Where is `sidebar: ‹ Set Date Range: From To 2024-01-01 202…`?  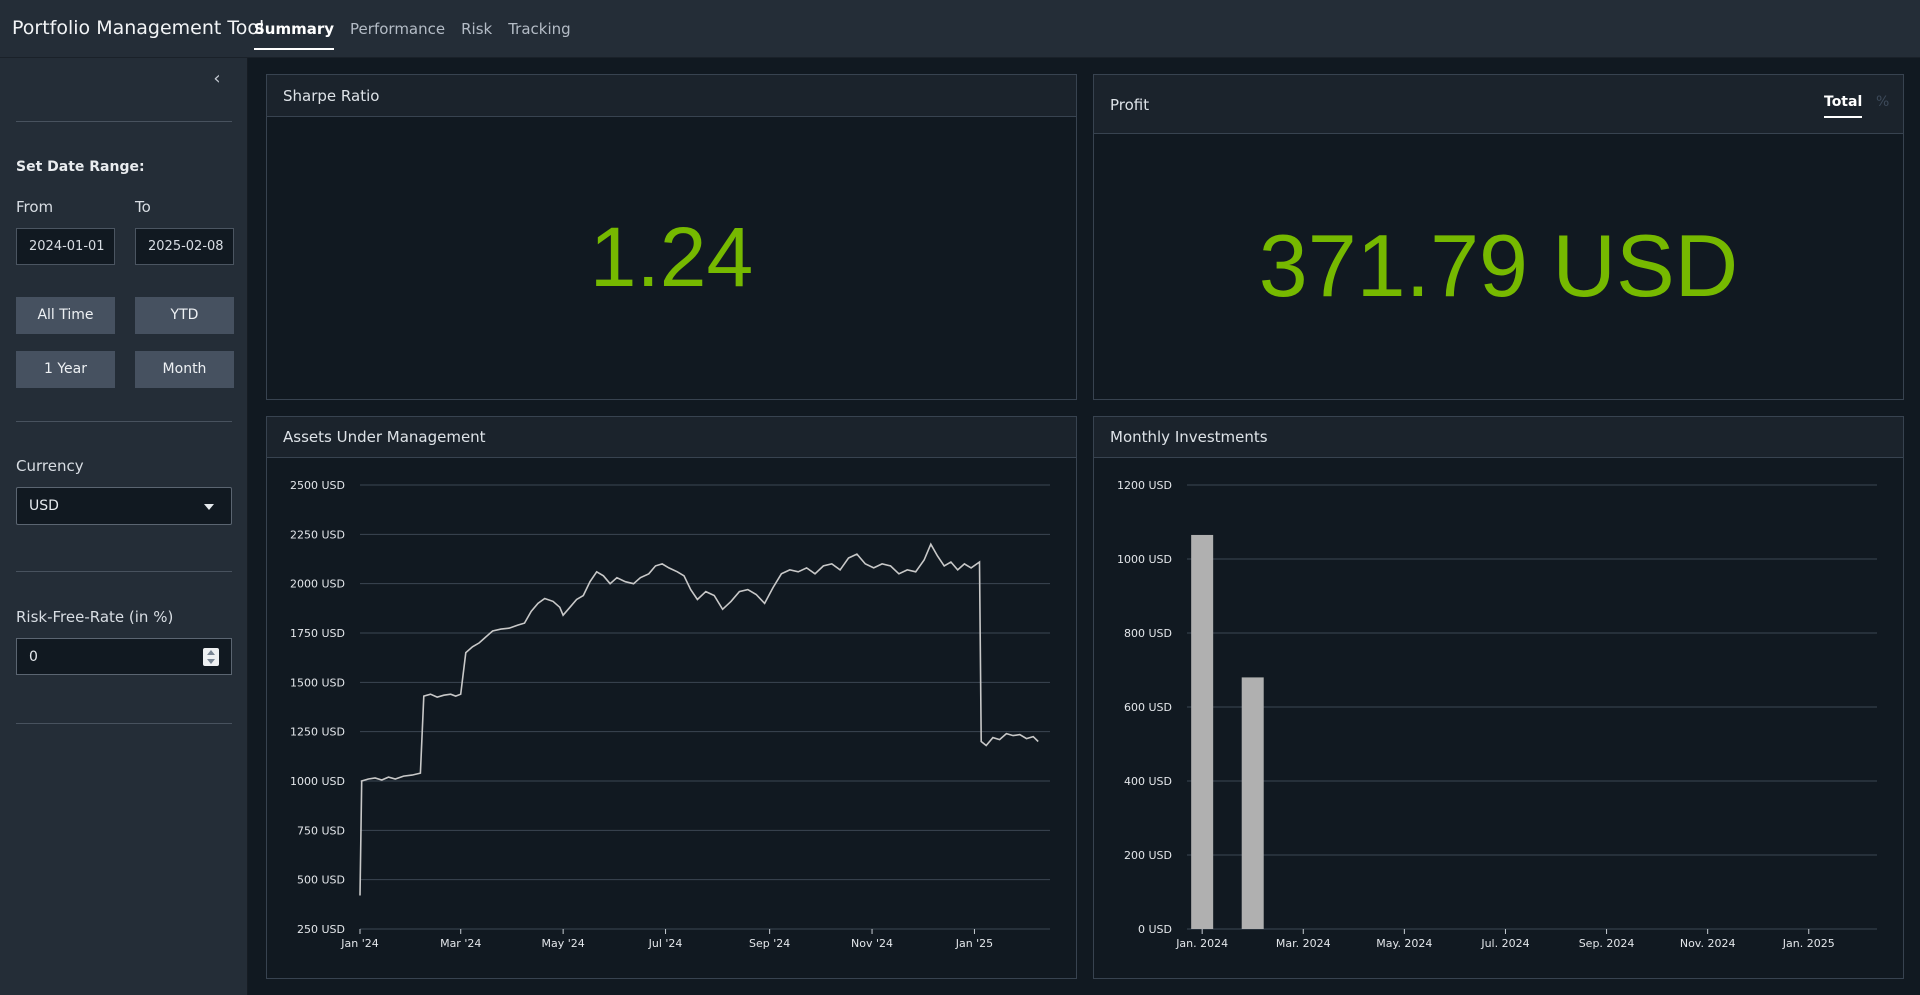 sidebar: ‹ Set Date Range: From To 2024-01-01 202… is located at coordinates (124, 526).